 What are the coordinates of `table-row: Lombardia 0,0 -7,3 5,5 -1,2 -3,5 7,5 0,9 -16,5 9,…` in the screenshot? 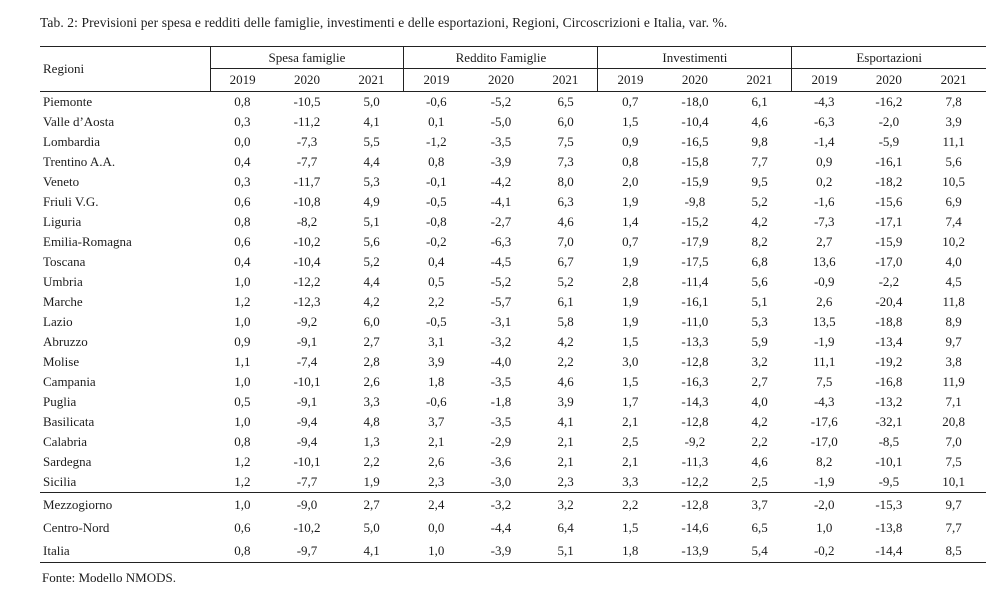 It's located at (513, 142).